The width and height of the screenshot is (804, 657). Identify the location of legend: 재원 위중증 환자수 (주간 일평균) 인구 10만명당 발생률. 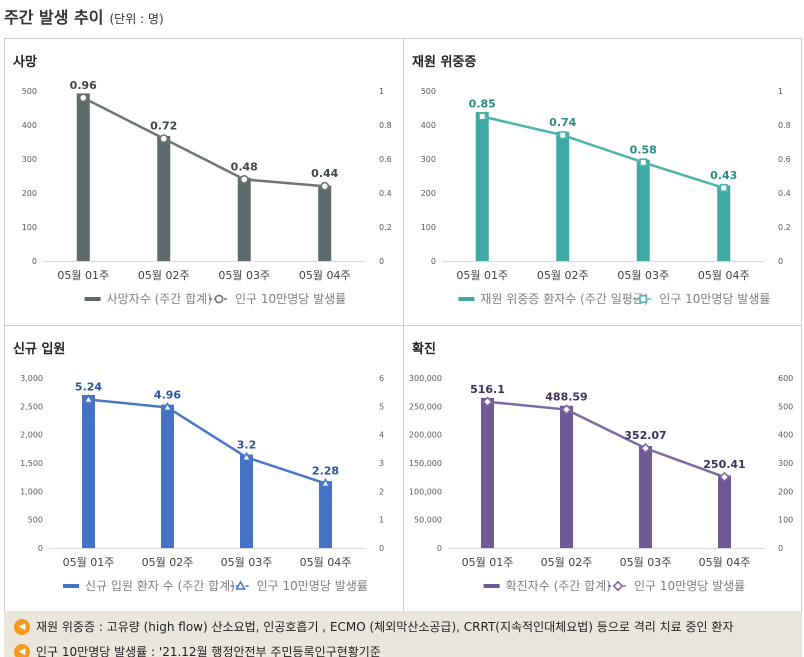
(614, 299).